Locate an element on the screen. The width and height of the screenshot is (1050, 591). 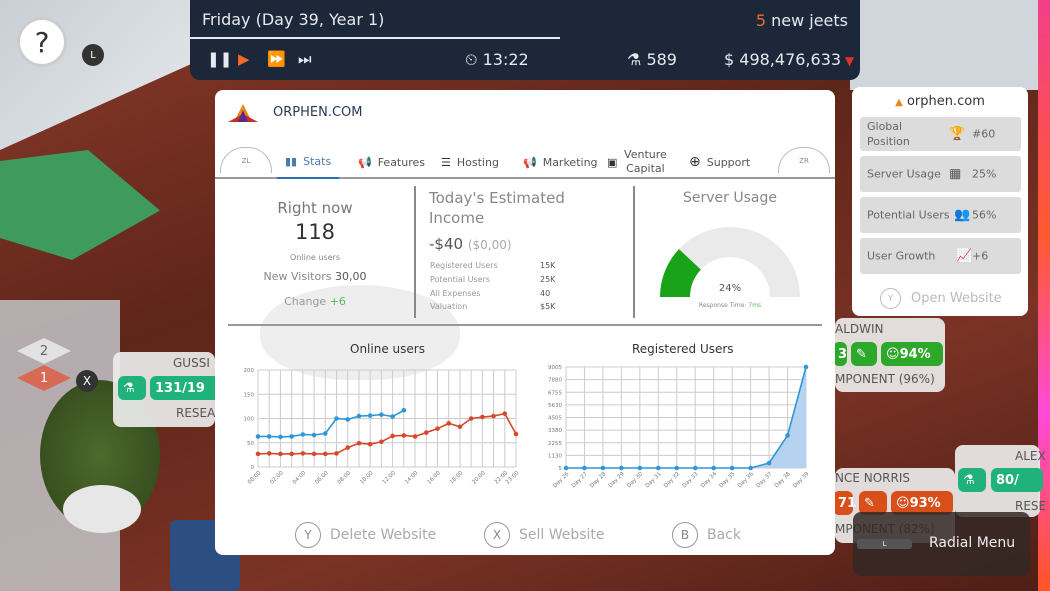
label: Valuation is located at coordinates (449, 306).